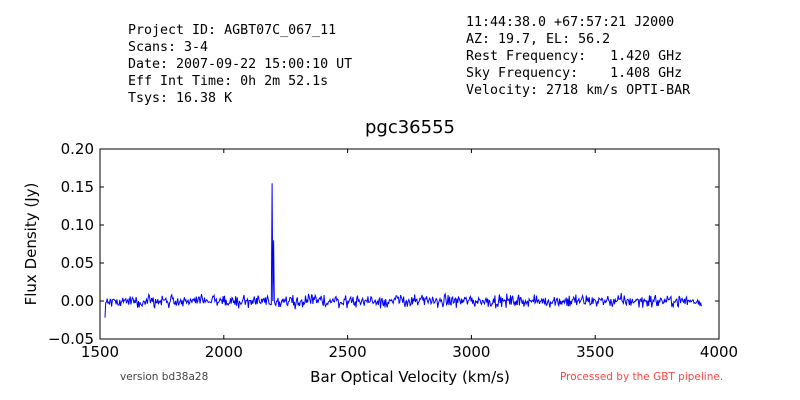  What do you see at coordinates (164, 377) in the screenshot?
I see `version-text: version bd38a28` at bounding box center [164, 377].